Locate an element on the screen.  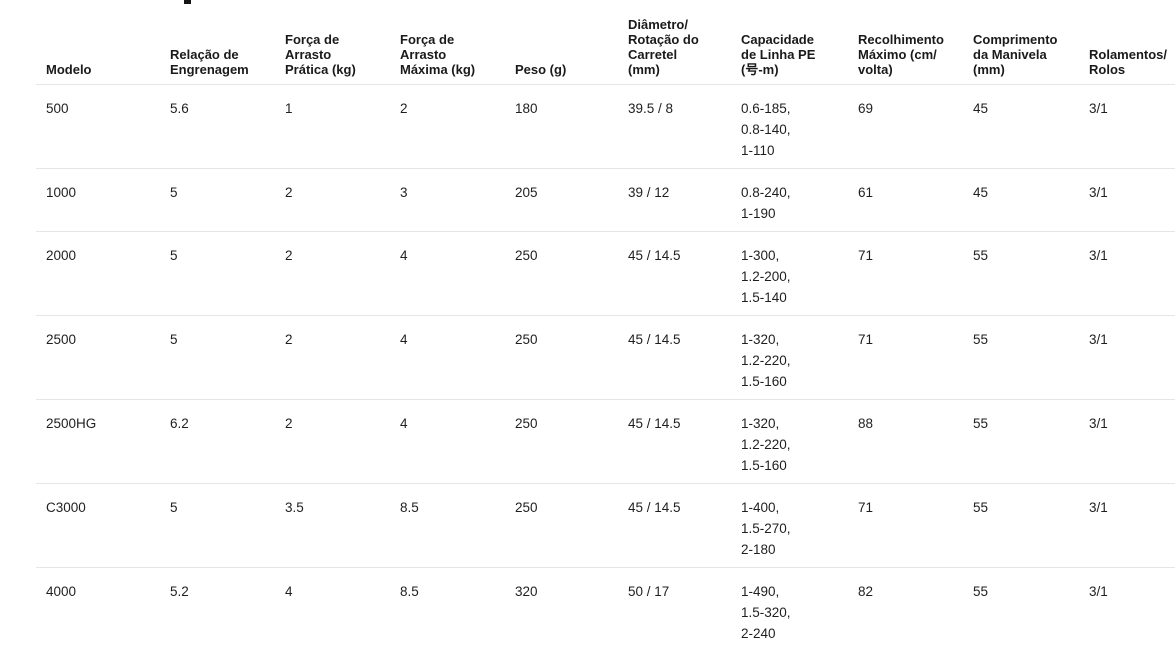
cell-recolhimento-maximo: 82 is located at coordinates (866, 591).